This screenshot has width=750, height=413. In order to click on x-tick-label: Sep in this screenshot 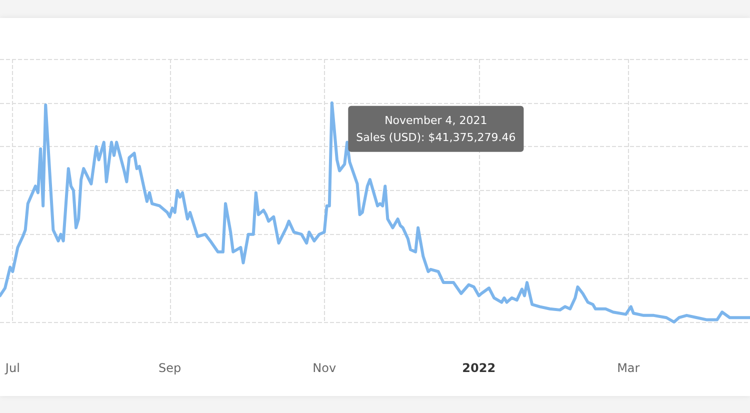, I will do `click(170, 368)`.